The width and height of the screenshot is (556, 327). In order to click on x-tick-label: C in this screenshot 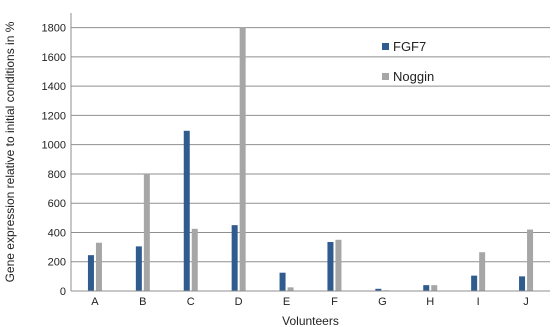, I will do `click(191, 302)`.